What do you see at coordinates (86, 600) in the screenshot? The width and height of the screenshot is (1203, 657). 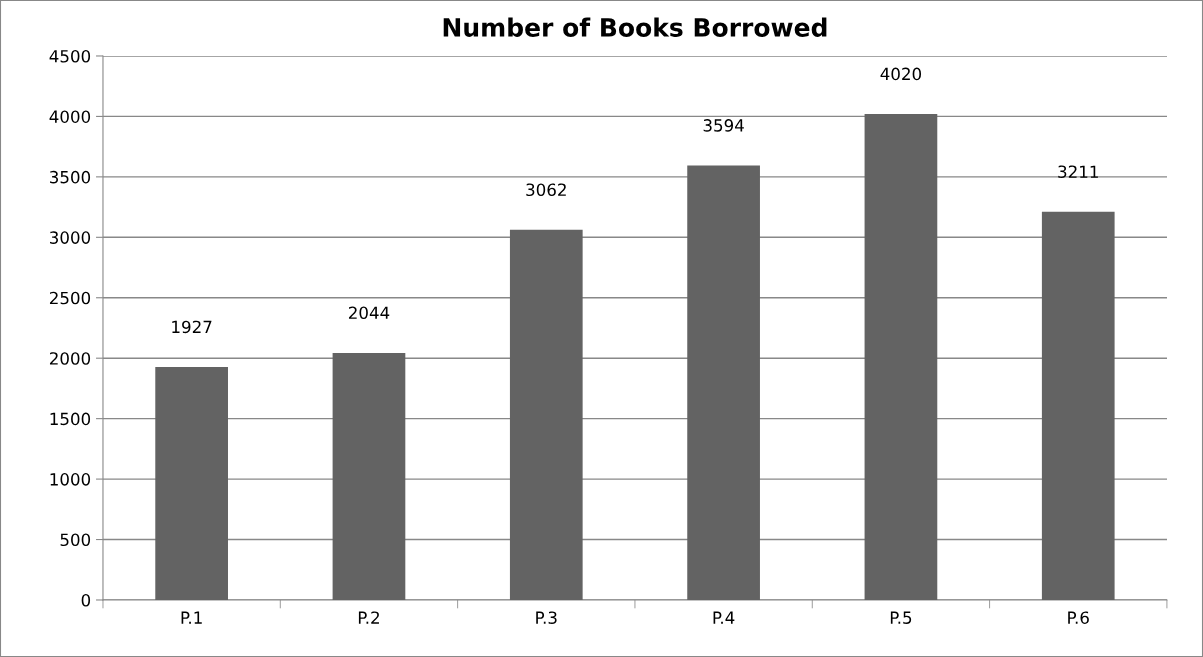 I see `y-tick-label: 0` at bounding box center [86, 600].